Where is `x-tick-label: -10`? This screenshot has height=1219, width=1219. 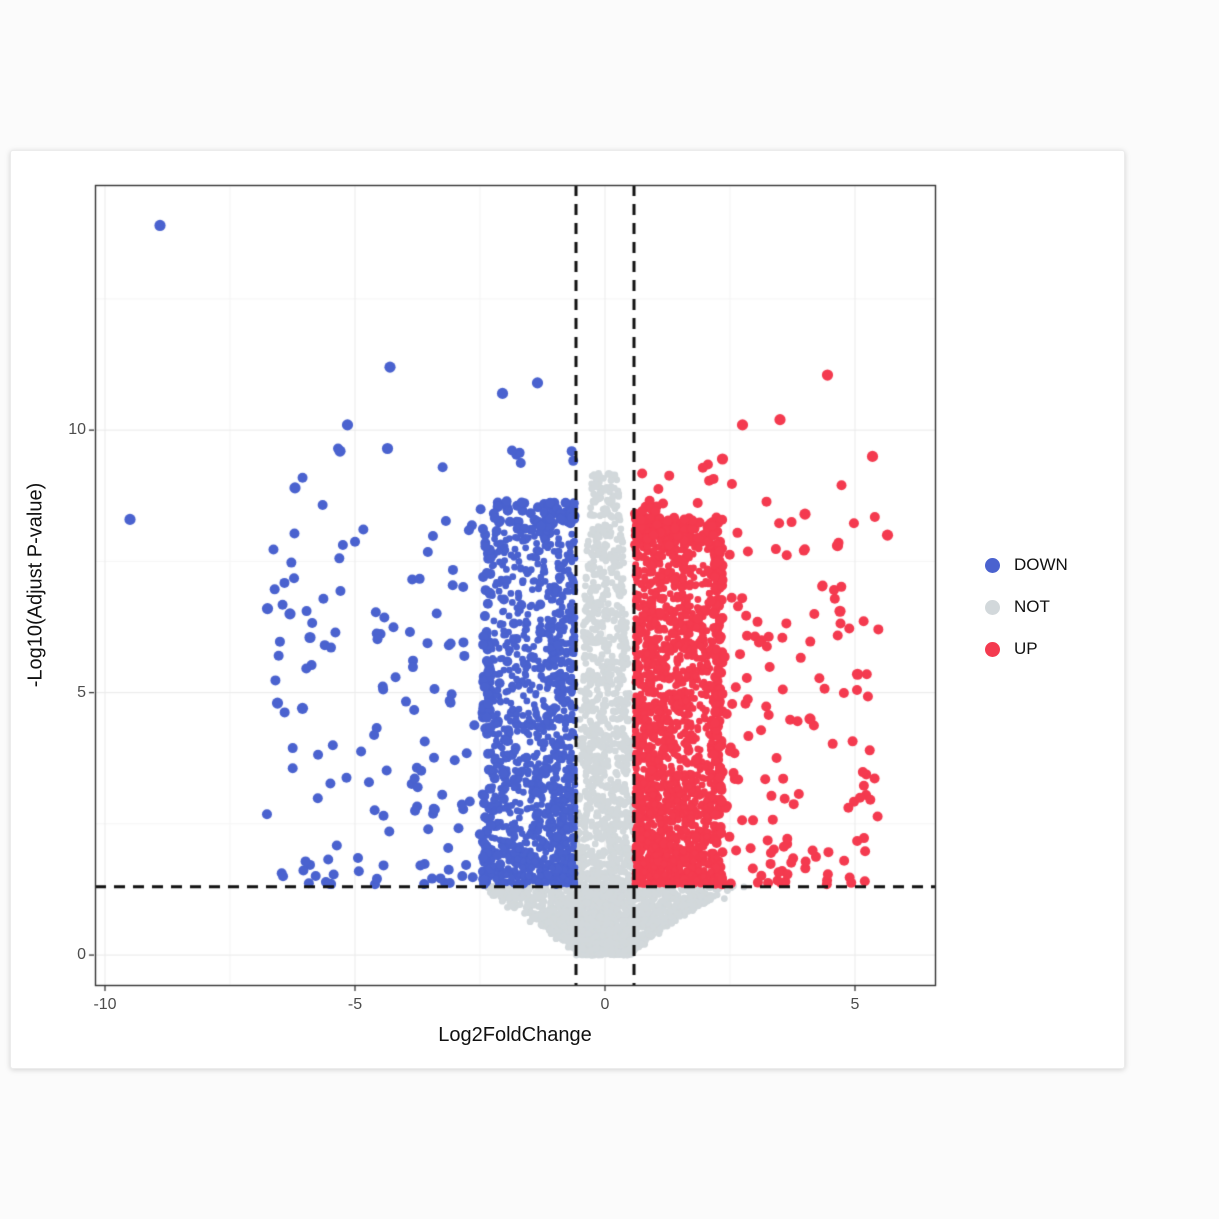
x-tick-label: -10 is located at coordinates (105, 1004).